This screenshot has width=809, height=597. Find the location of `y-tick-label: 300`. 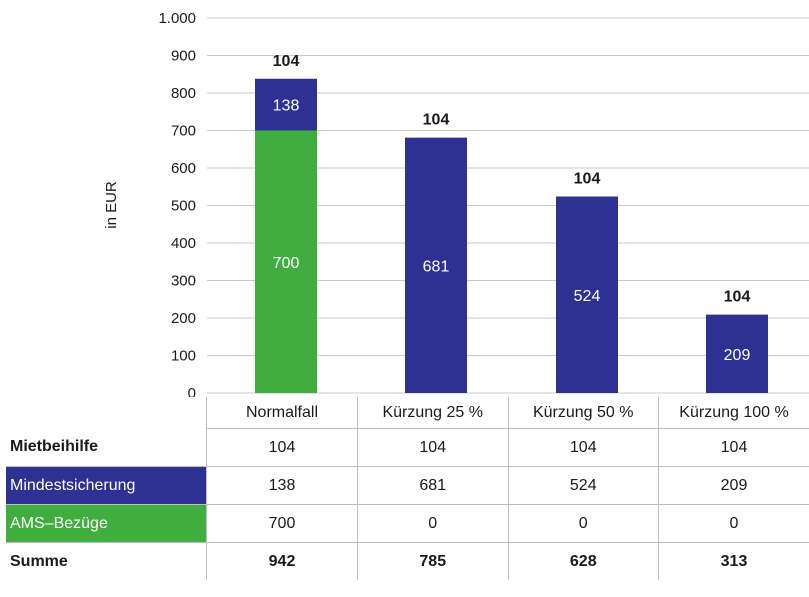

y-tick-label: 300 is located at coordinates (183, 281).